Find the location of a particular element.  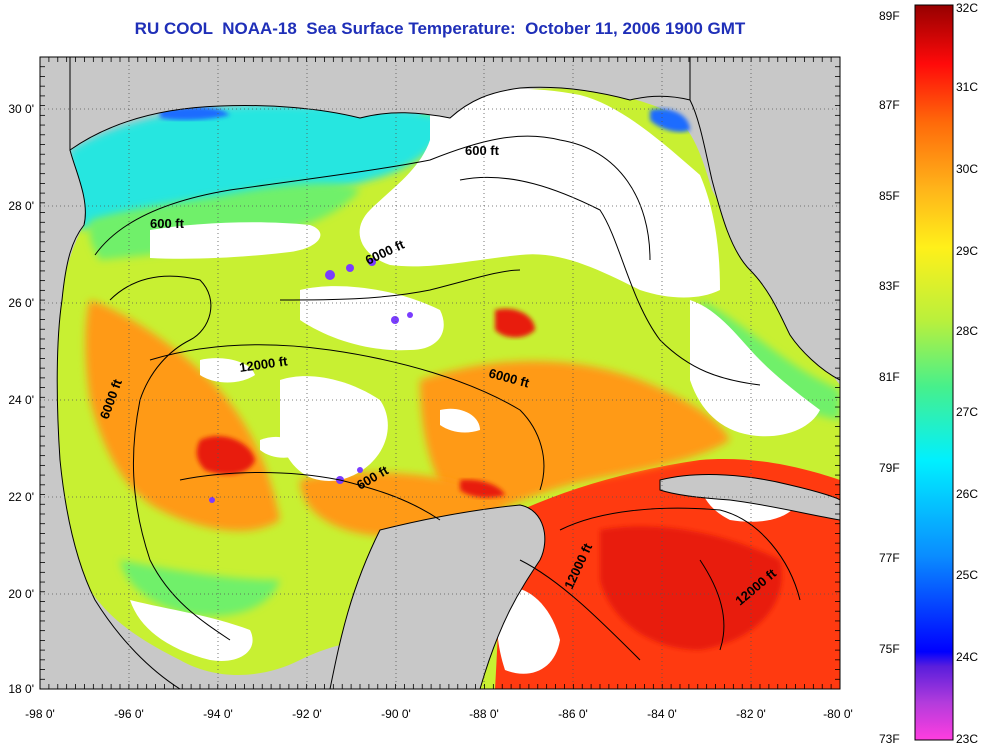

x-tick-label: -94 0' is located at coordinates (218, 714).